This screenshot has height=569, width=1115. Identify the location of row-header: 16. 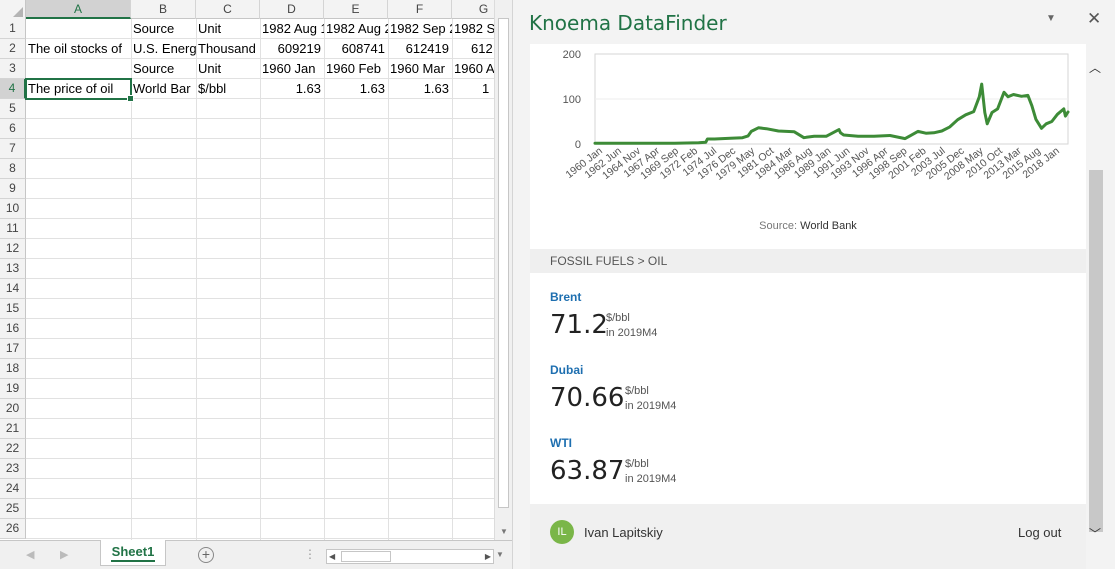
(13, 329).